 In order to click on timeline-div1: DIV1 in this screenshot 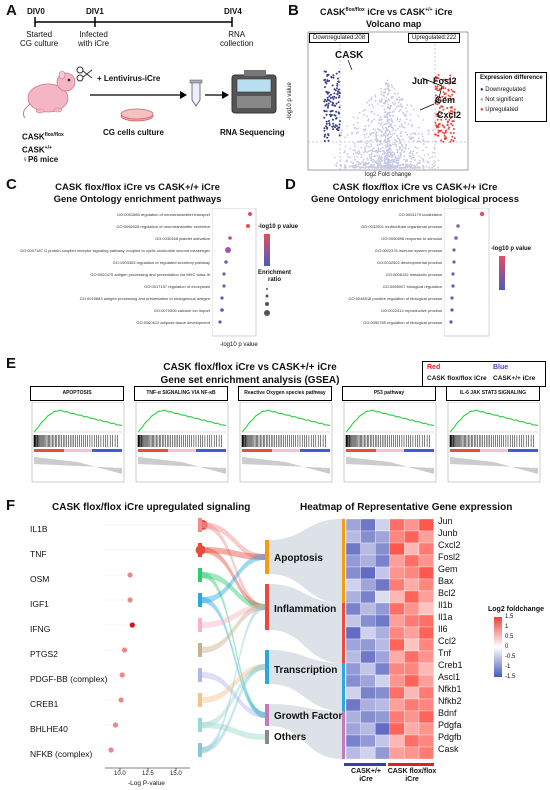, I will do `click(95, 11)`.